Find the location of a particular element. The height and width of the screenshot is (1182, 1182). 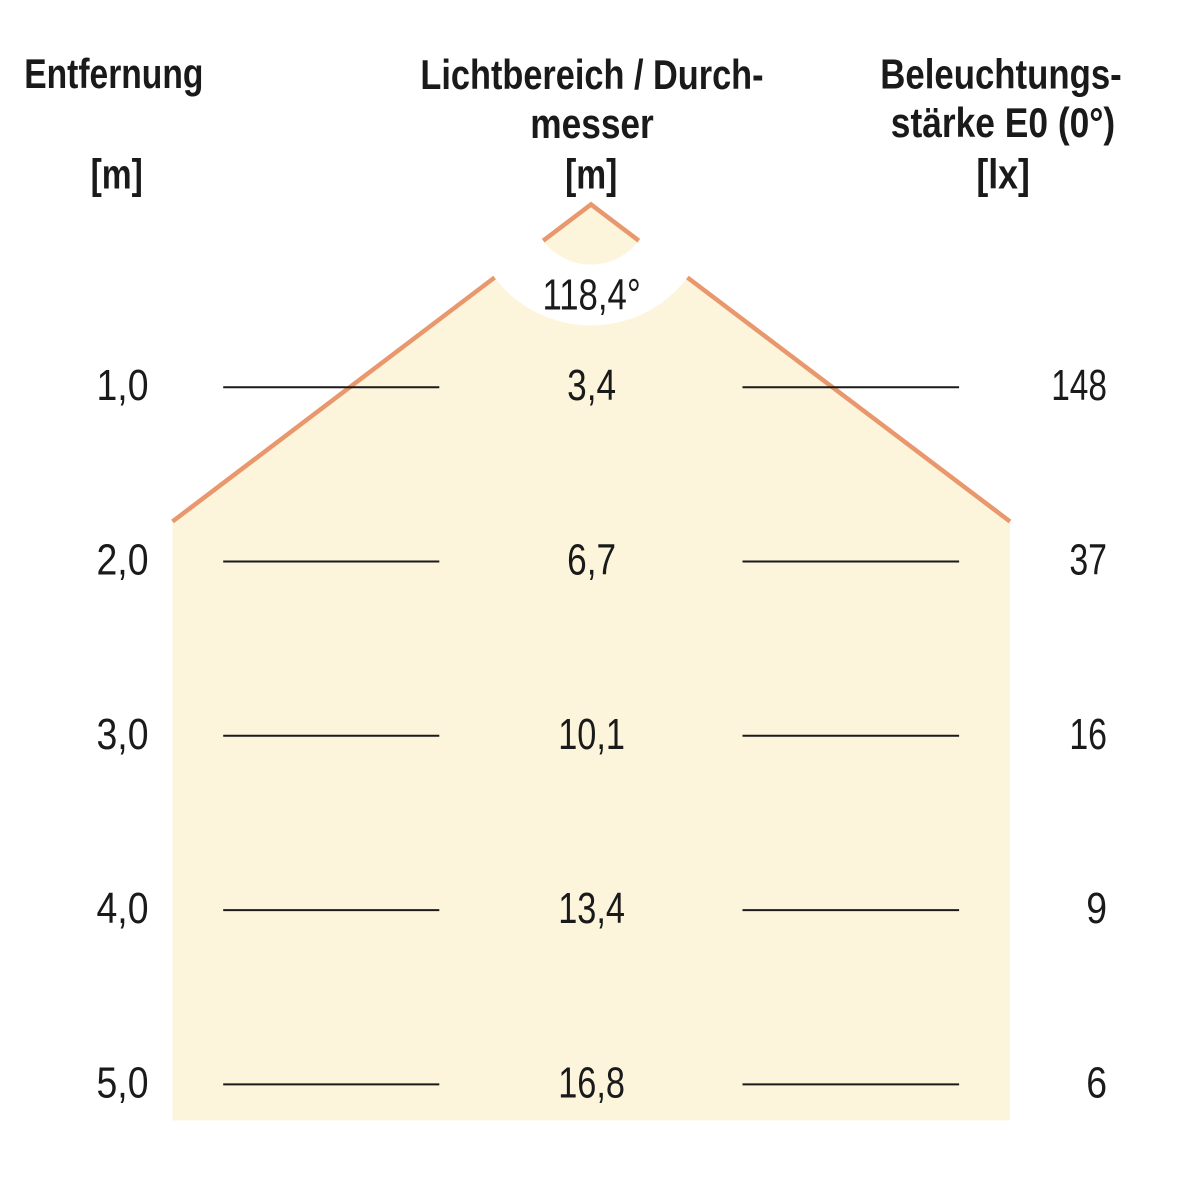

svg-text: Lichtbereich / Durch- is located at coordinates (591, 75).